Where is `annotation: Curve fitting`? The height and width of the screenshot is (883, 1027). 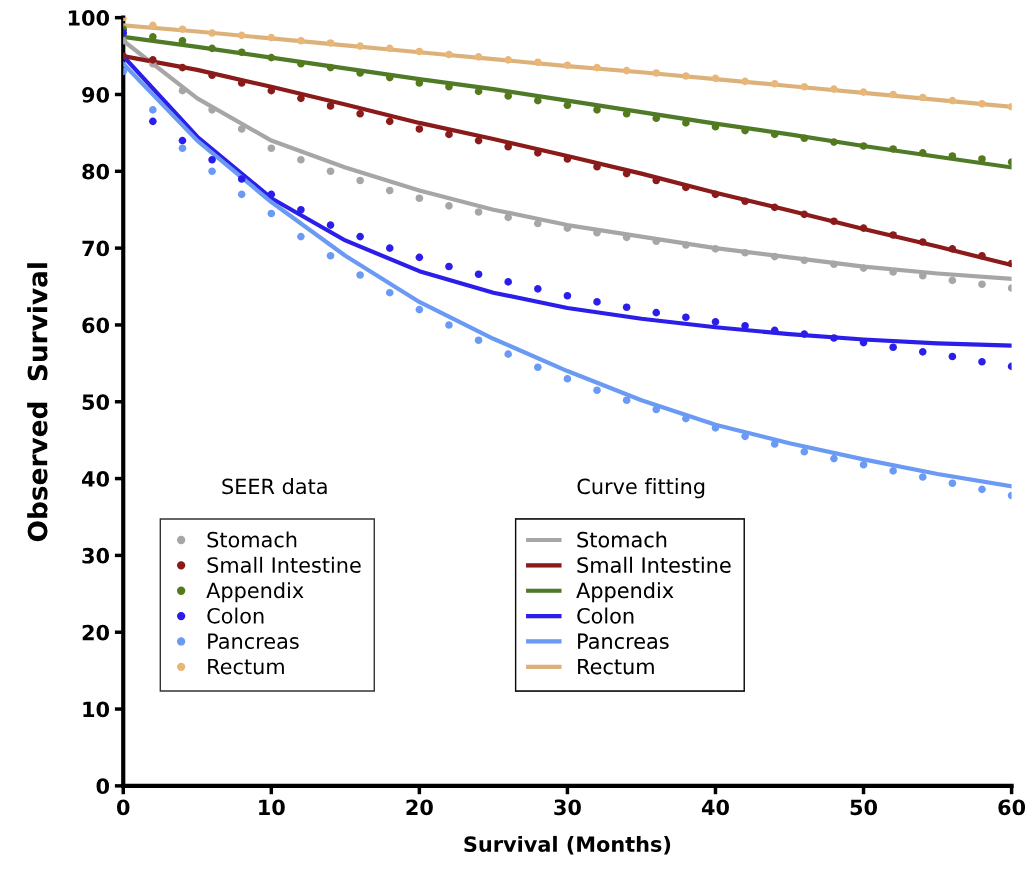
annotation: Curve fitting is located at coordinates (641, 488).